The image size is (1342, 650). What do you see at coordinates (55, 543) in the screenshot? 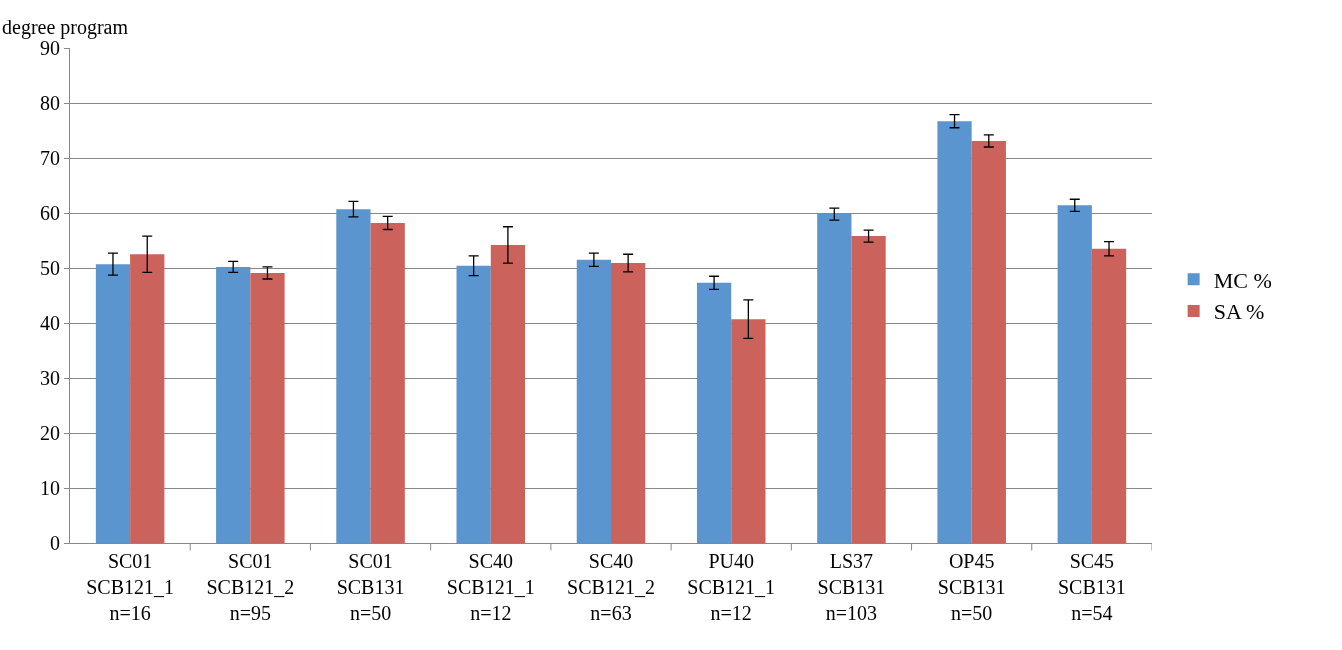
I see `y-tick-label: 0` at bounding box center [55, 543].